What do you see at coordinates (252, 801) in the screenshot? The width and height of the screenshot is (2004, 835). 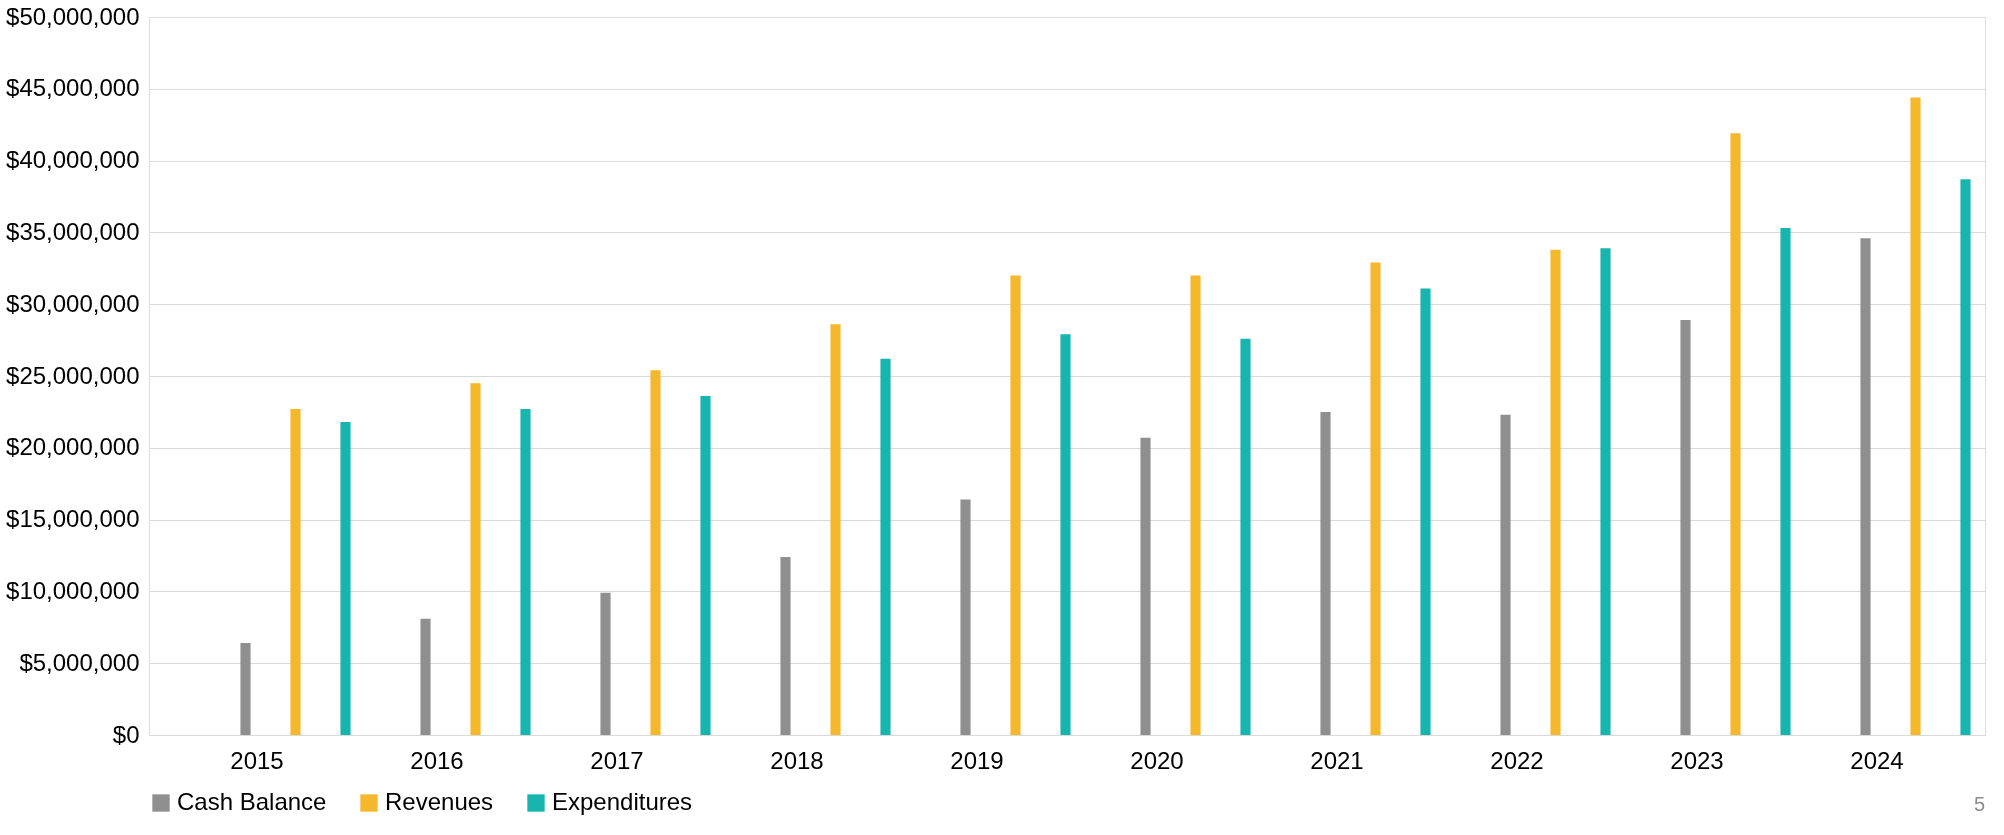 I see `legend-label: Cash Balance` at bounding box center [252, 801].